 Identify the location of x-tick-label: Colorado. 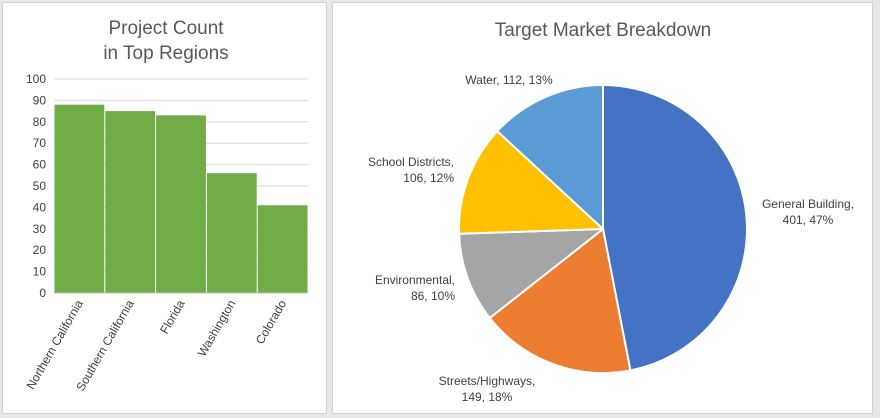
(271, 321).